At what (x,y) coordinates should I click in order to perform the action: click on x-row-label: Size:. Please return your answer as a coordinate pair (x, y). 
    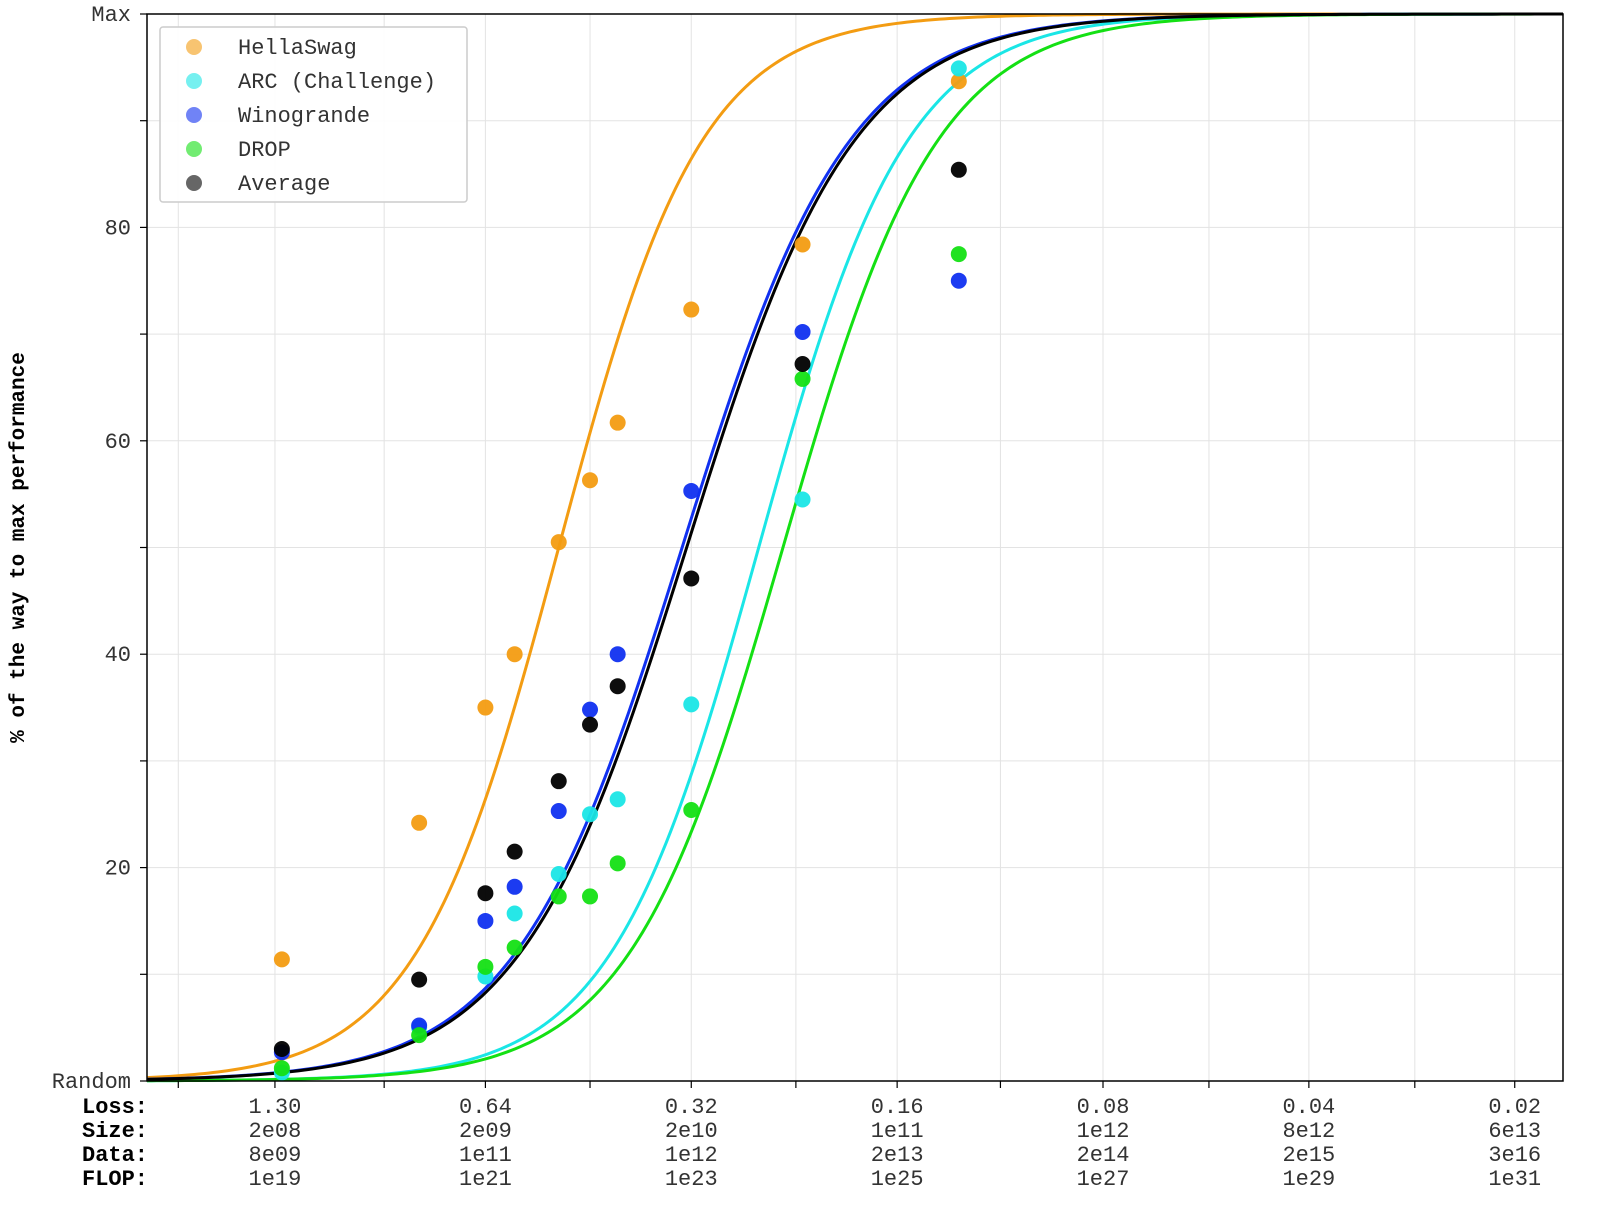
    Looking at the image, I should click on (115, 1131).